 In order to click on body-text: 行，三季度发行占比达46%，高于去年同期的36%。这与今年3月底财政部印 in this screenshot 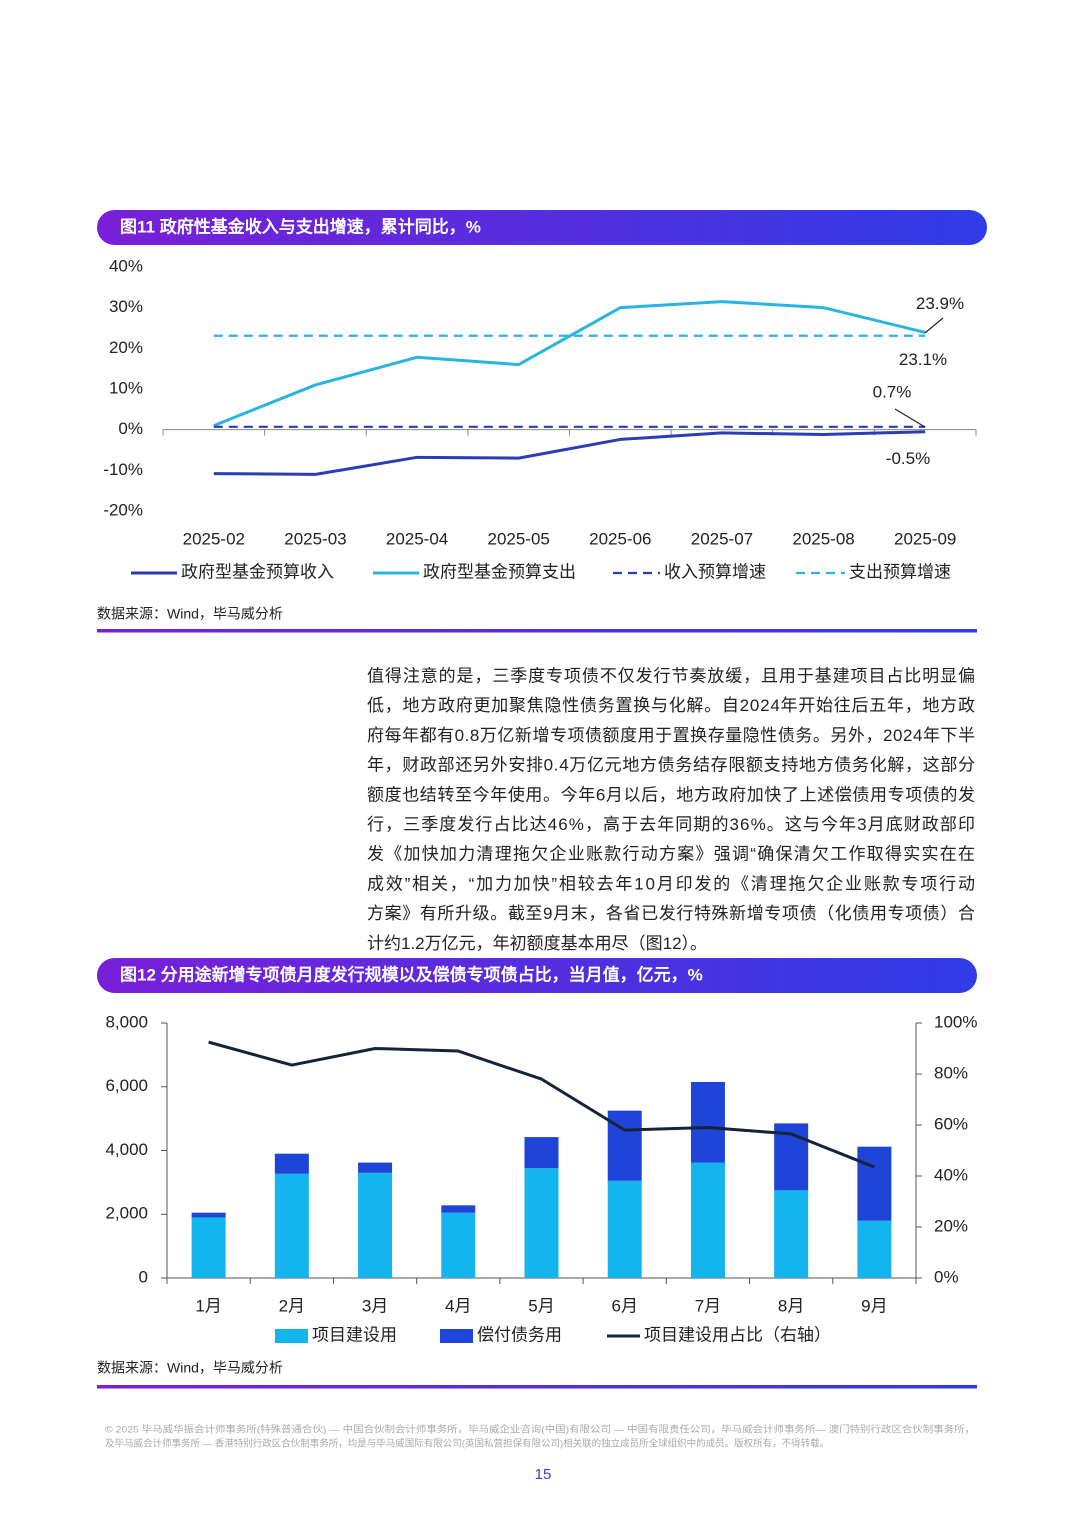, I will do `click(671, 824)`.